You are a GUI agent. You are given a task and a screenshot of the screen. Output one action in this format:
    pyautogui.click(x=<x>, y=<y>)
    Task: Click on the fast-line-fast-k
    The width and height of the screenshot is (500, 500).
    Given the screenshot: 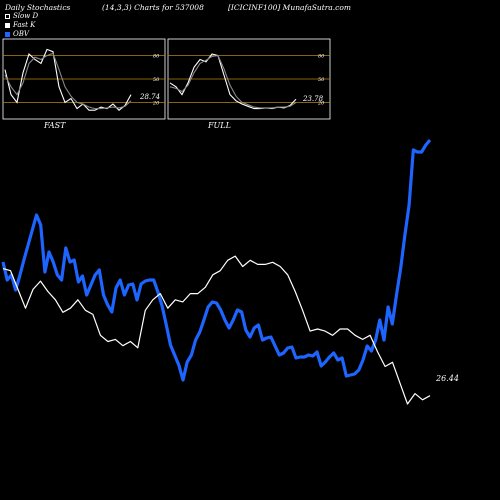 What is the action you would take?
    pyautogui.click(x=68, y=79)
    